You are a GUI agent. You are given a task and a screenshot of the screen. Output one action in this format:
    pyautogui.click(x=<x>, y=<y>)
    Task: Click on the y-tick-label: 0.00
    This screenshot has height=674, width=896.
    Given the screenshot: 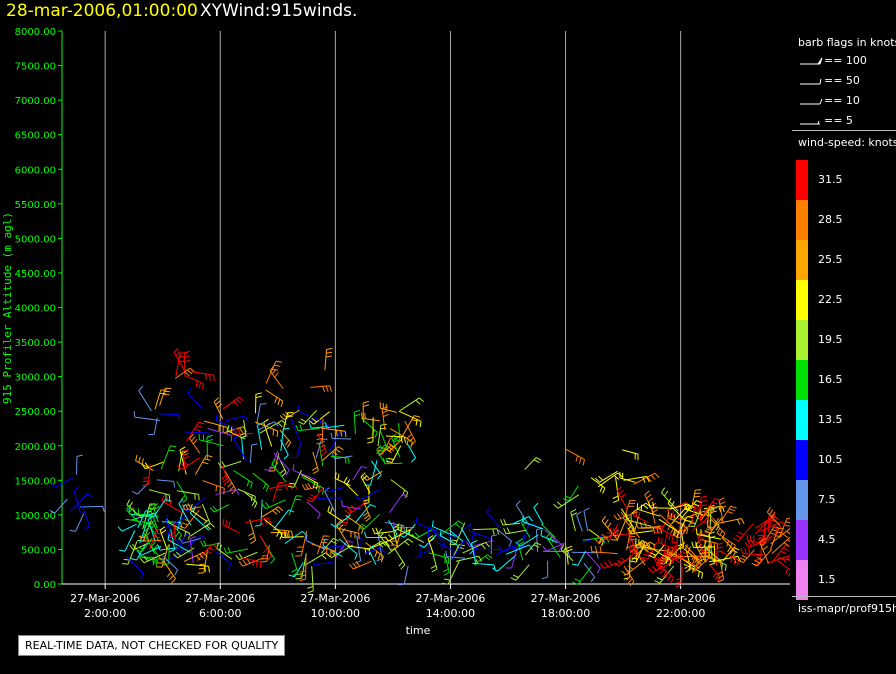 What is the action you would take?
    pyautogui.click(x=45, y=585)
    